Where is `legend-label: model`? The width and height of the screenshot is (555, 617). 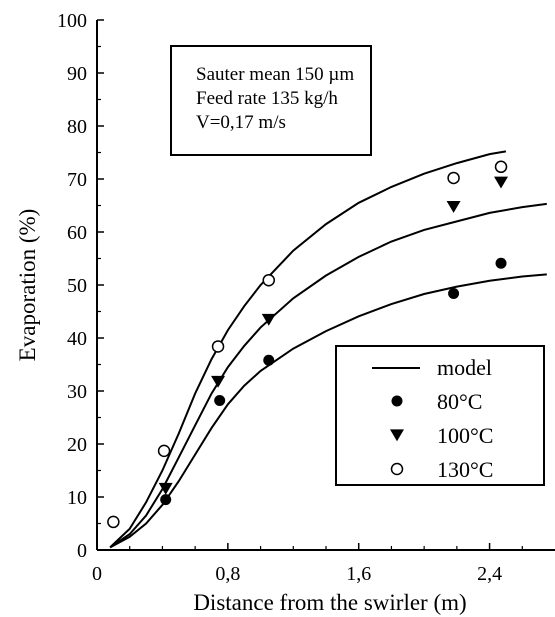 legend-label: model is located at coordinates (464, 367).